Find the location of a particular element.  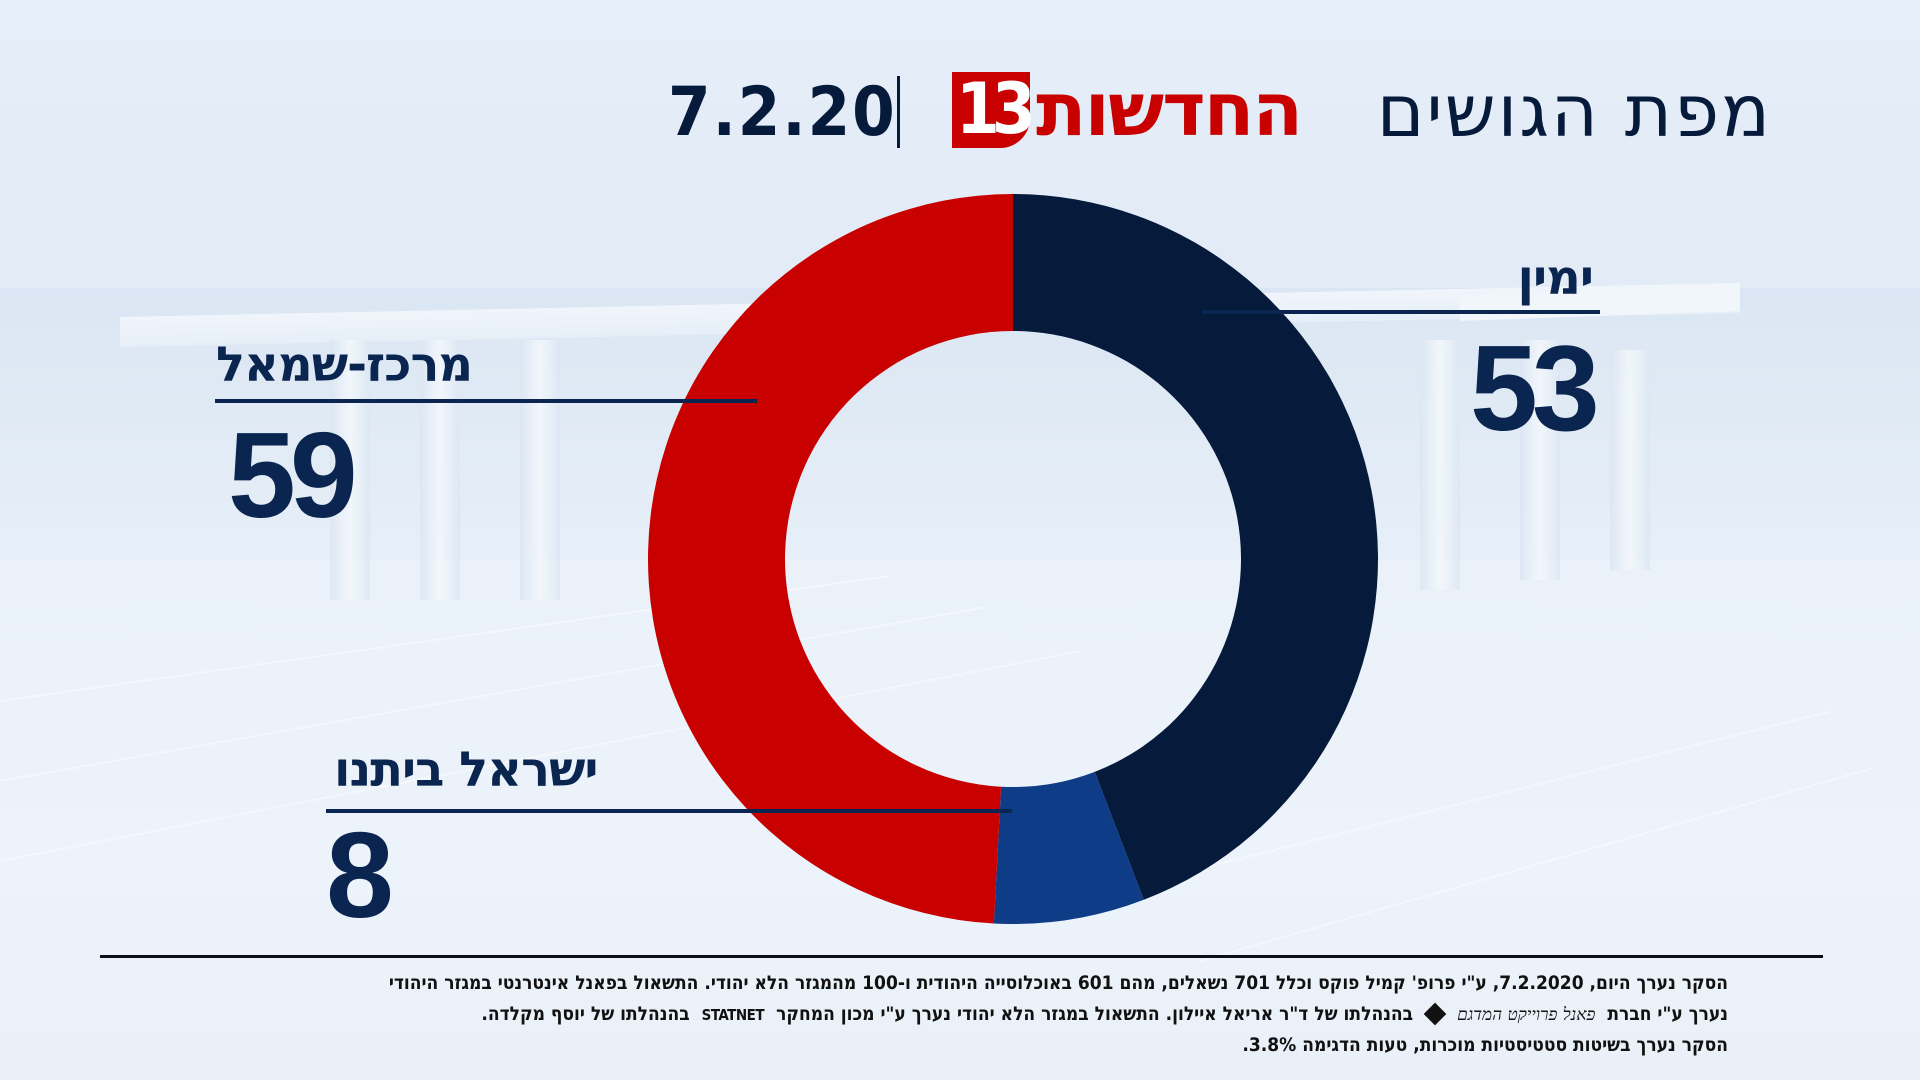

footer-text: נערך ע"י חברת is located at coordinates (1667, 1013).